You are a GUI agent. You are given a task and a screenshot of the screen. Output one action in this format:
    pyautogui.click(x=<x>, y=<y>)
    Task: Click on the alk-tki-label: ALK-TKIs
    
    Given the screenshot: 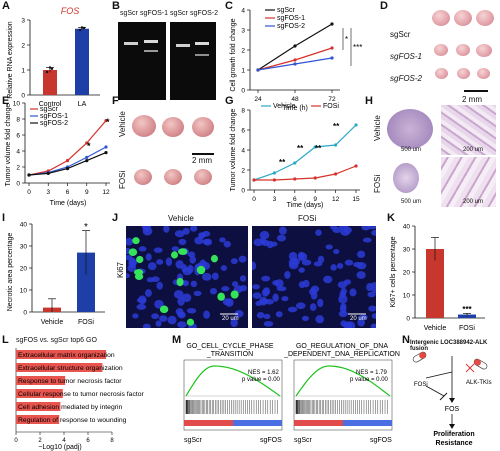 What is the action you would take?
    pyautogui.click(x=479, y=383)
    